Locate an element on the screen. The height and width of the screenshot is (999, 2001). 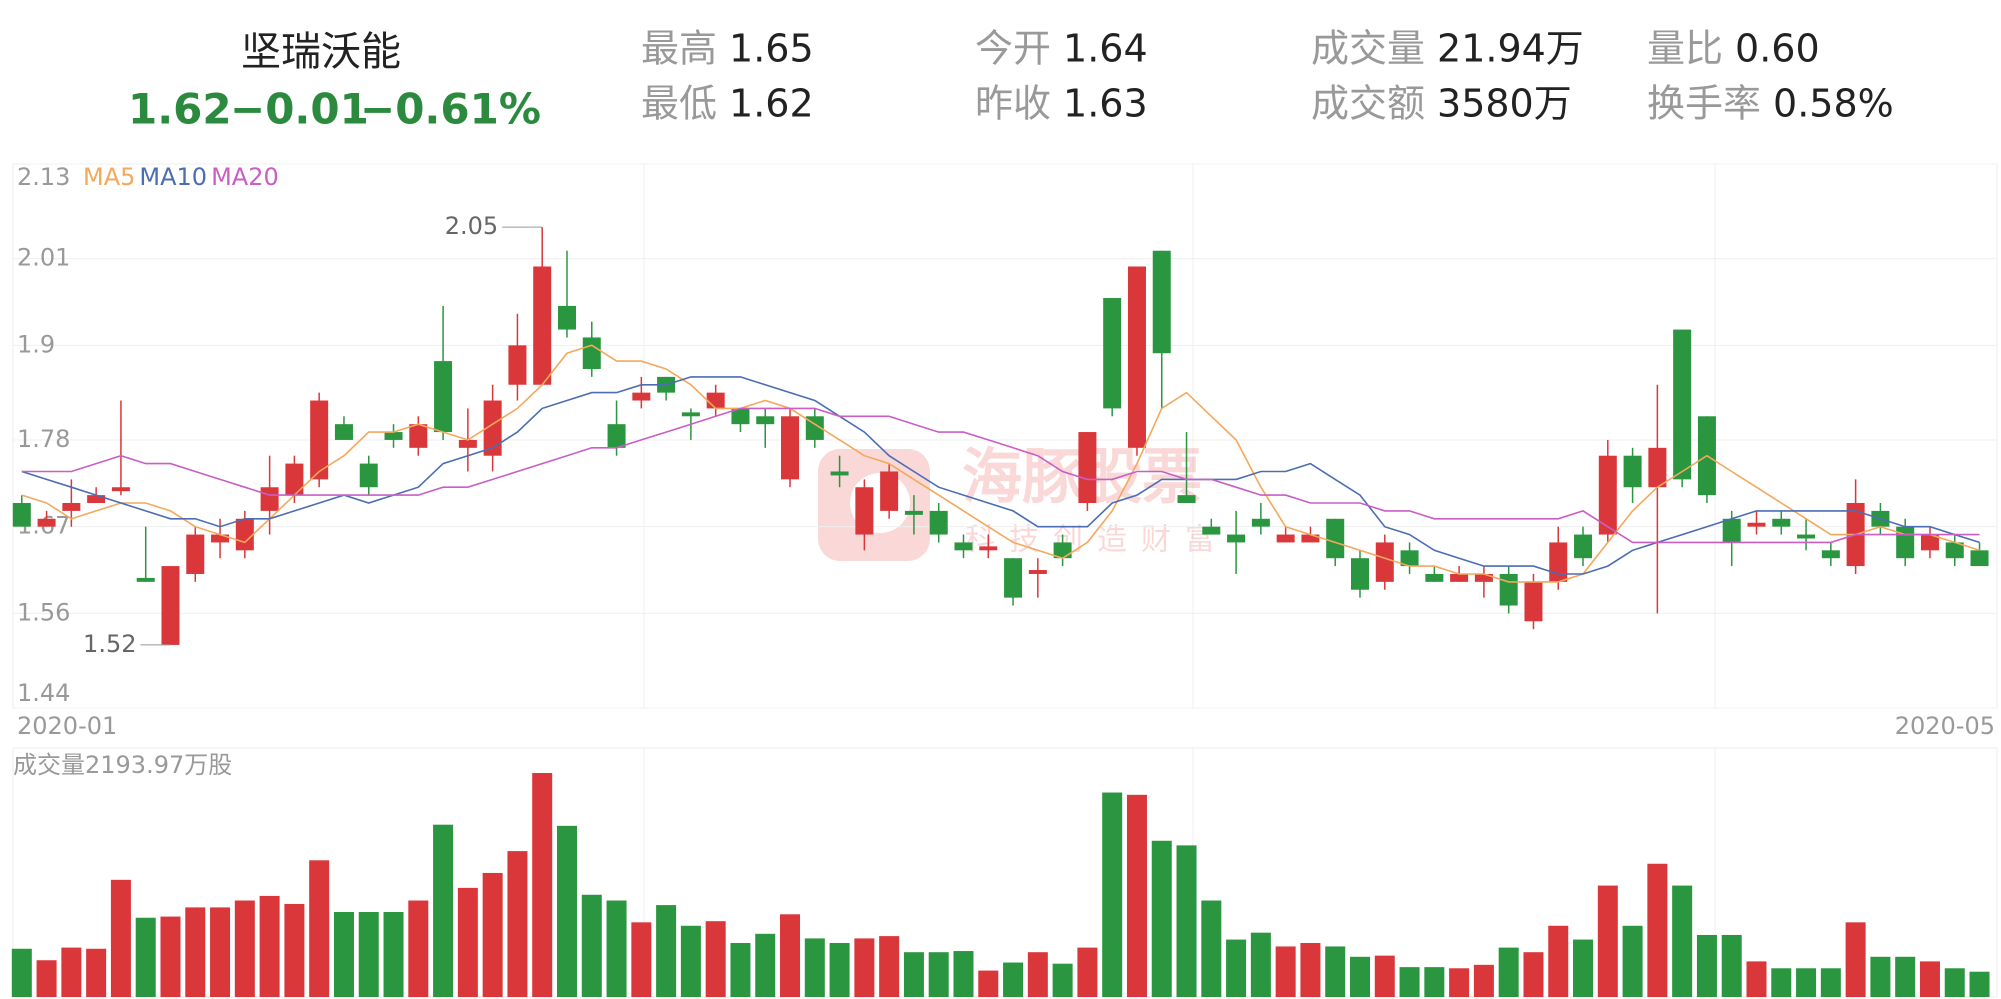
y-tick-label: 1.56 is located at coordinates (43, 612).